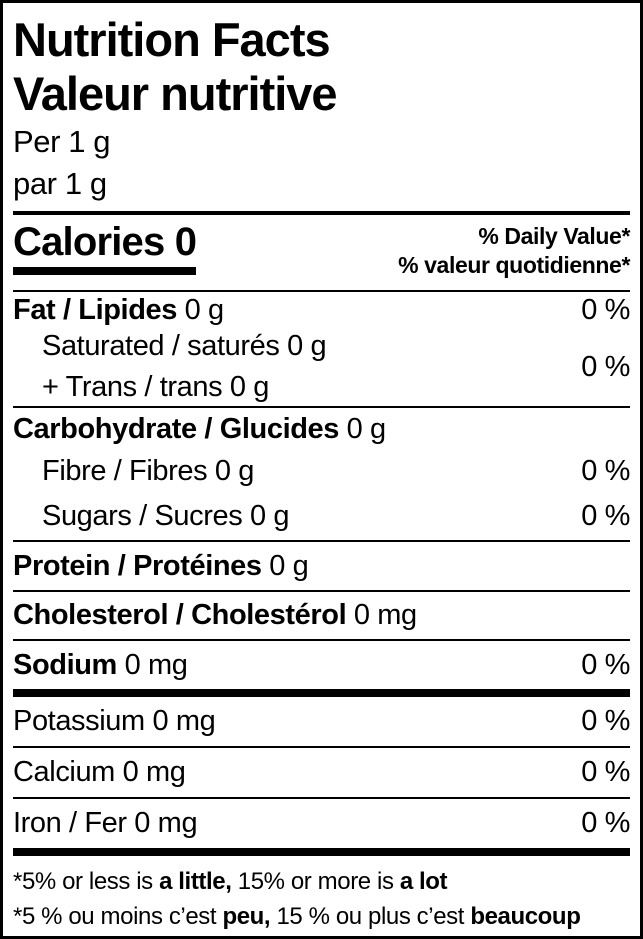 The width and height of the screenshot is (643, 939). What do you see at coordinates (321, 566) in the screenshot?
I see `nutrient-row-protein: Protein / Protéines 0 g` at bounding box center [321, 566].